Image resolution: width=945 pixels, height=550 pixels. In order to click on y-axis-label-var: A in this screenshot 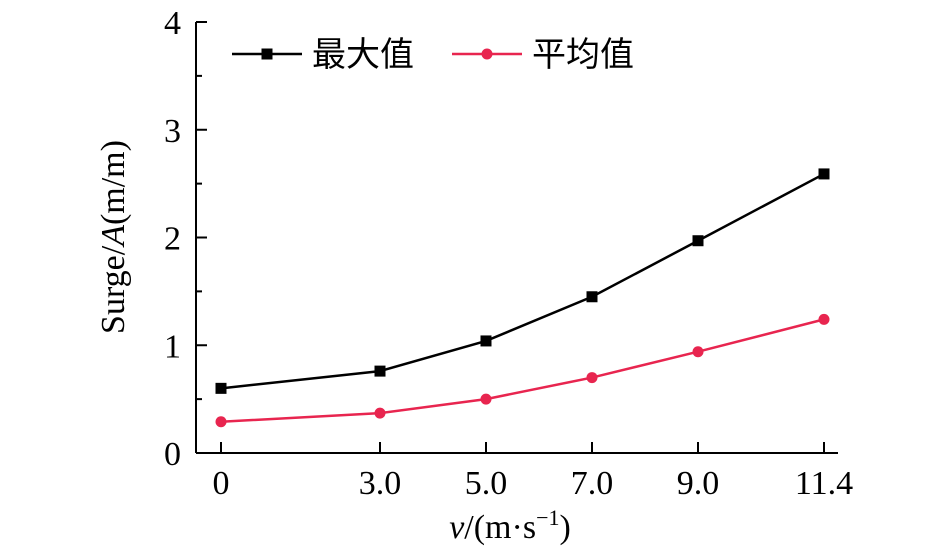, I will do `click(113, 236)`.